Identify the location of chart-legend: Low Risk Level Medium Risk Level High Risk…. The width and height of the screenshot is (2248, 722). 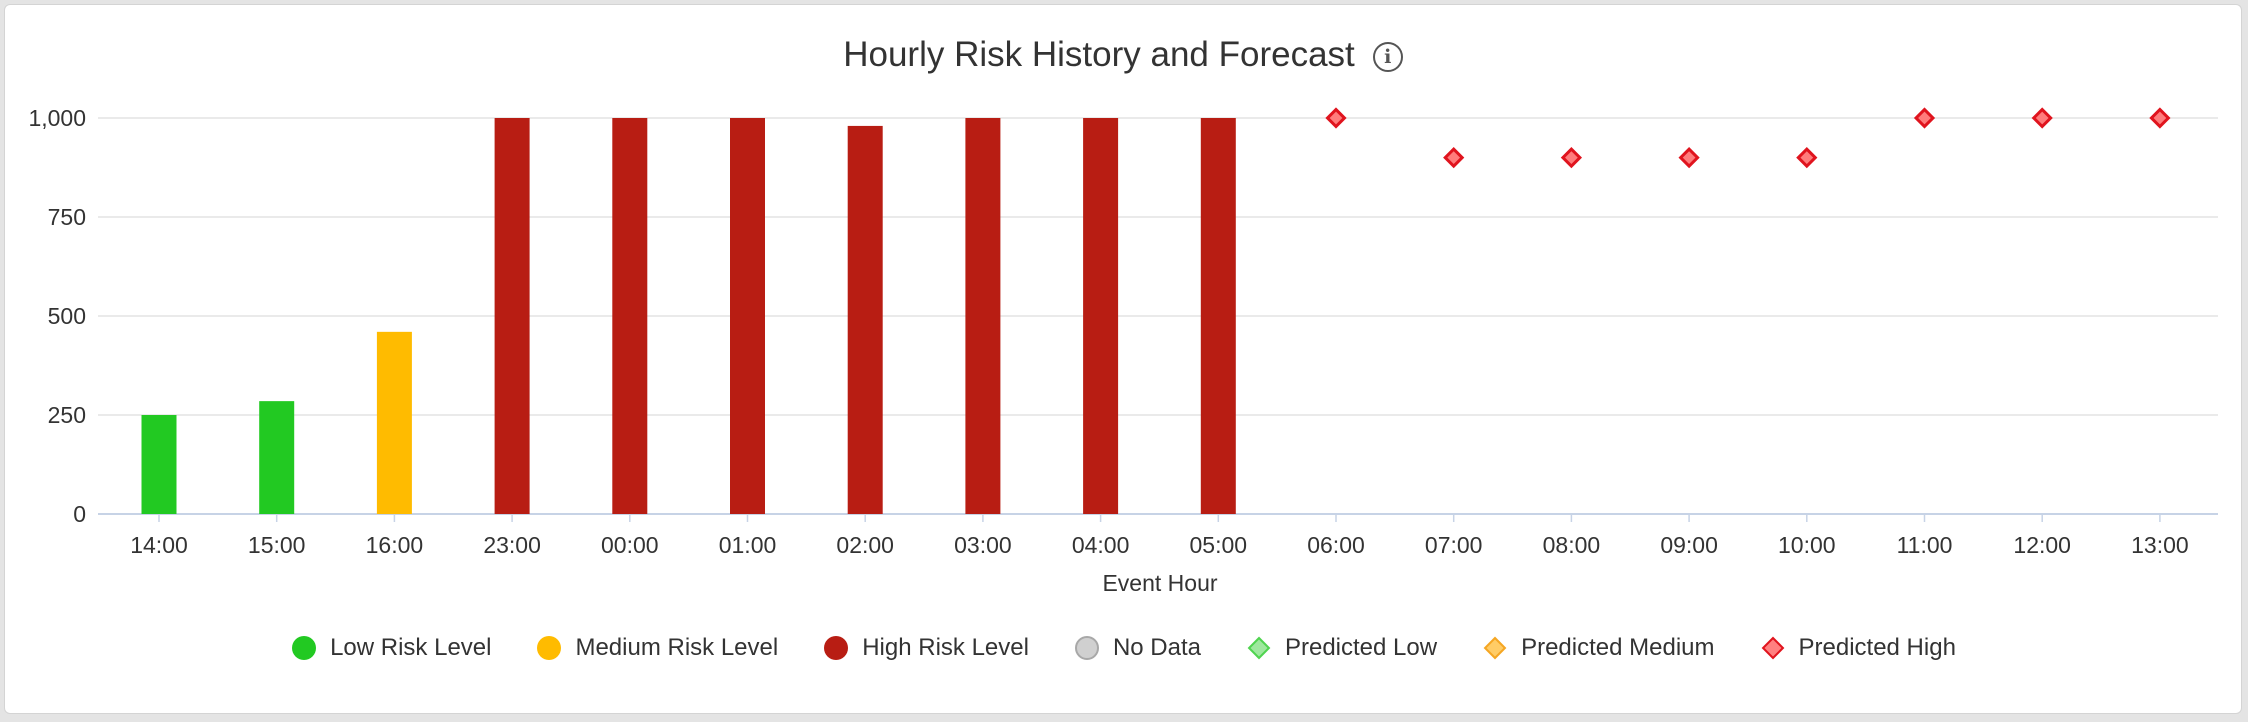
(1124, 648).